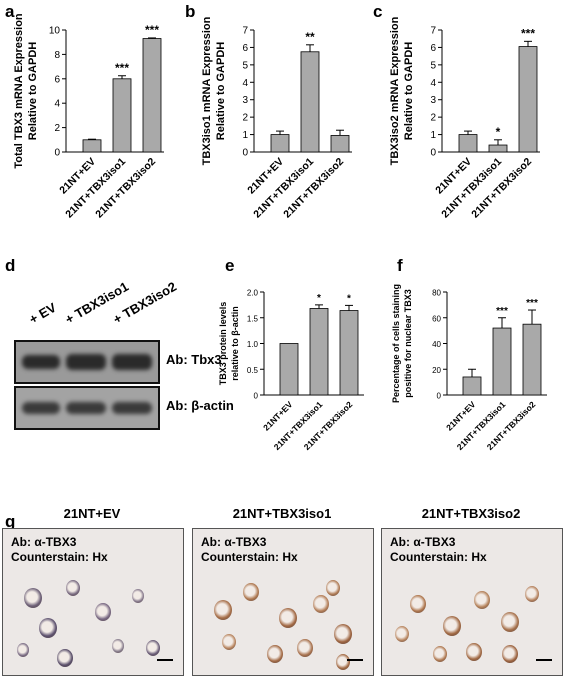  Describe the element at coordinates (378, 11) in the screenshot. I see `panel-label-c: c` at that location.